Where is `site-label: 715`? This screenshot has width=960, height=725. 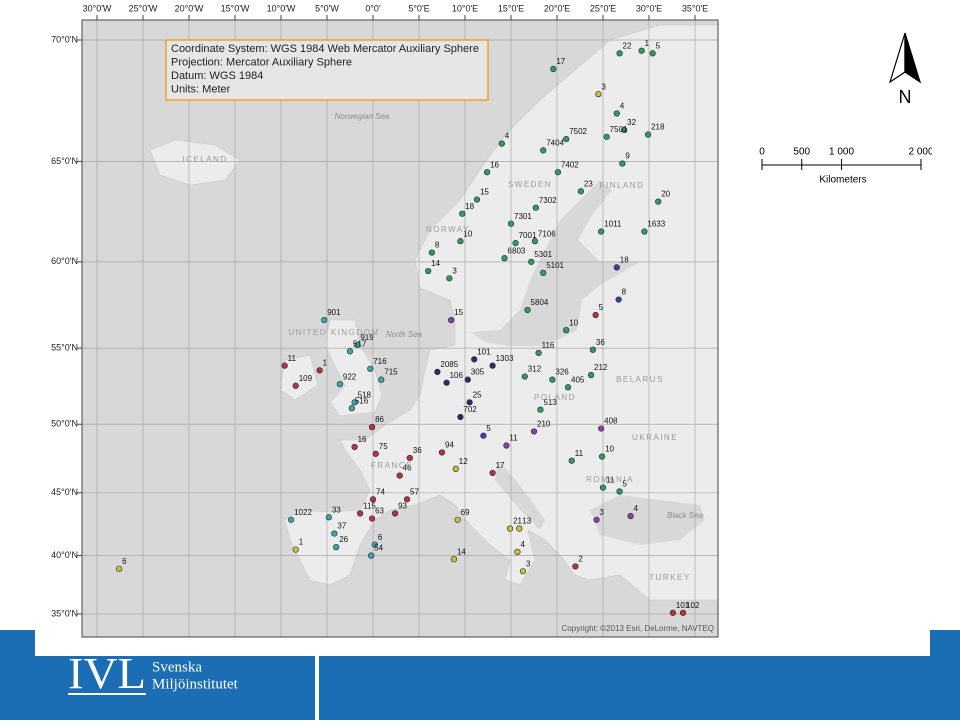 site-label: 715 is located at coordinates (391, 372).